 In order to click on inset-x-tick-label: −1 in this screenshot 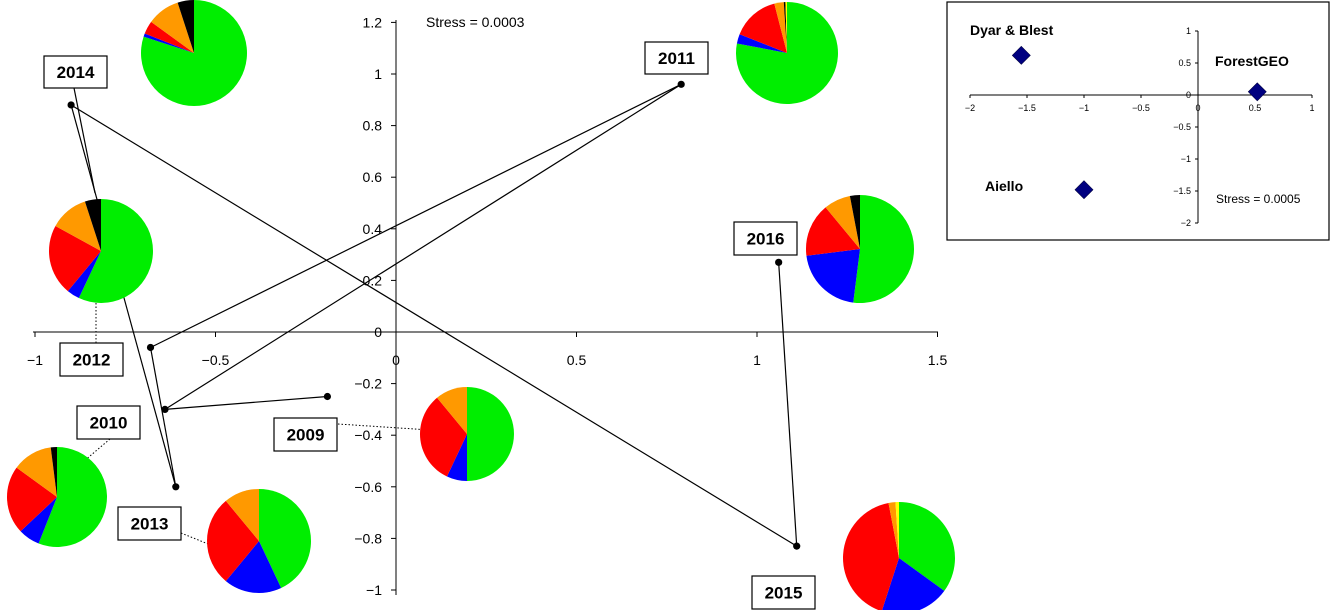, I will do `click(1084, 108)`.